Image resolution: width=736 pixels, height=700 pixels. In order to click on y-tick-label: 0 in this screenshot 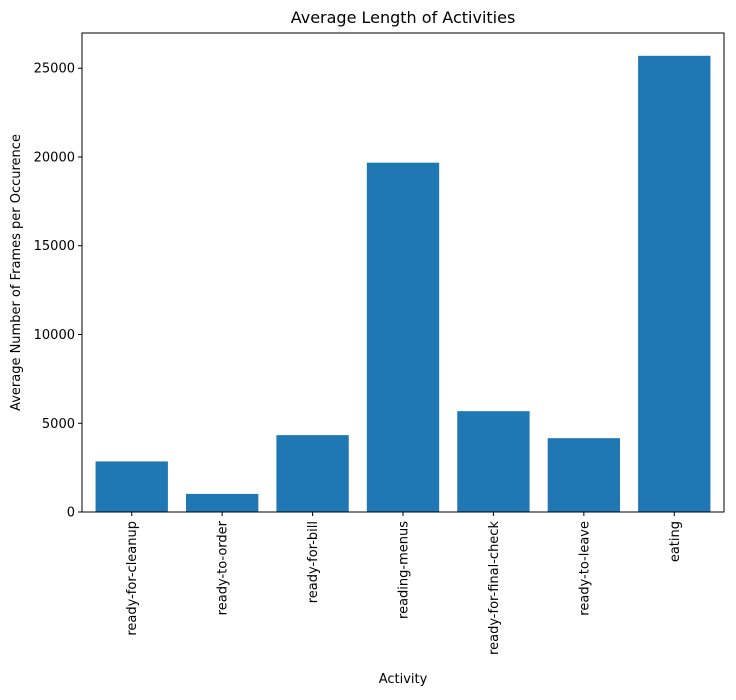, I will do `click(71, 513)`.